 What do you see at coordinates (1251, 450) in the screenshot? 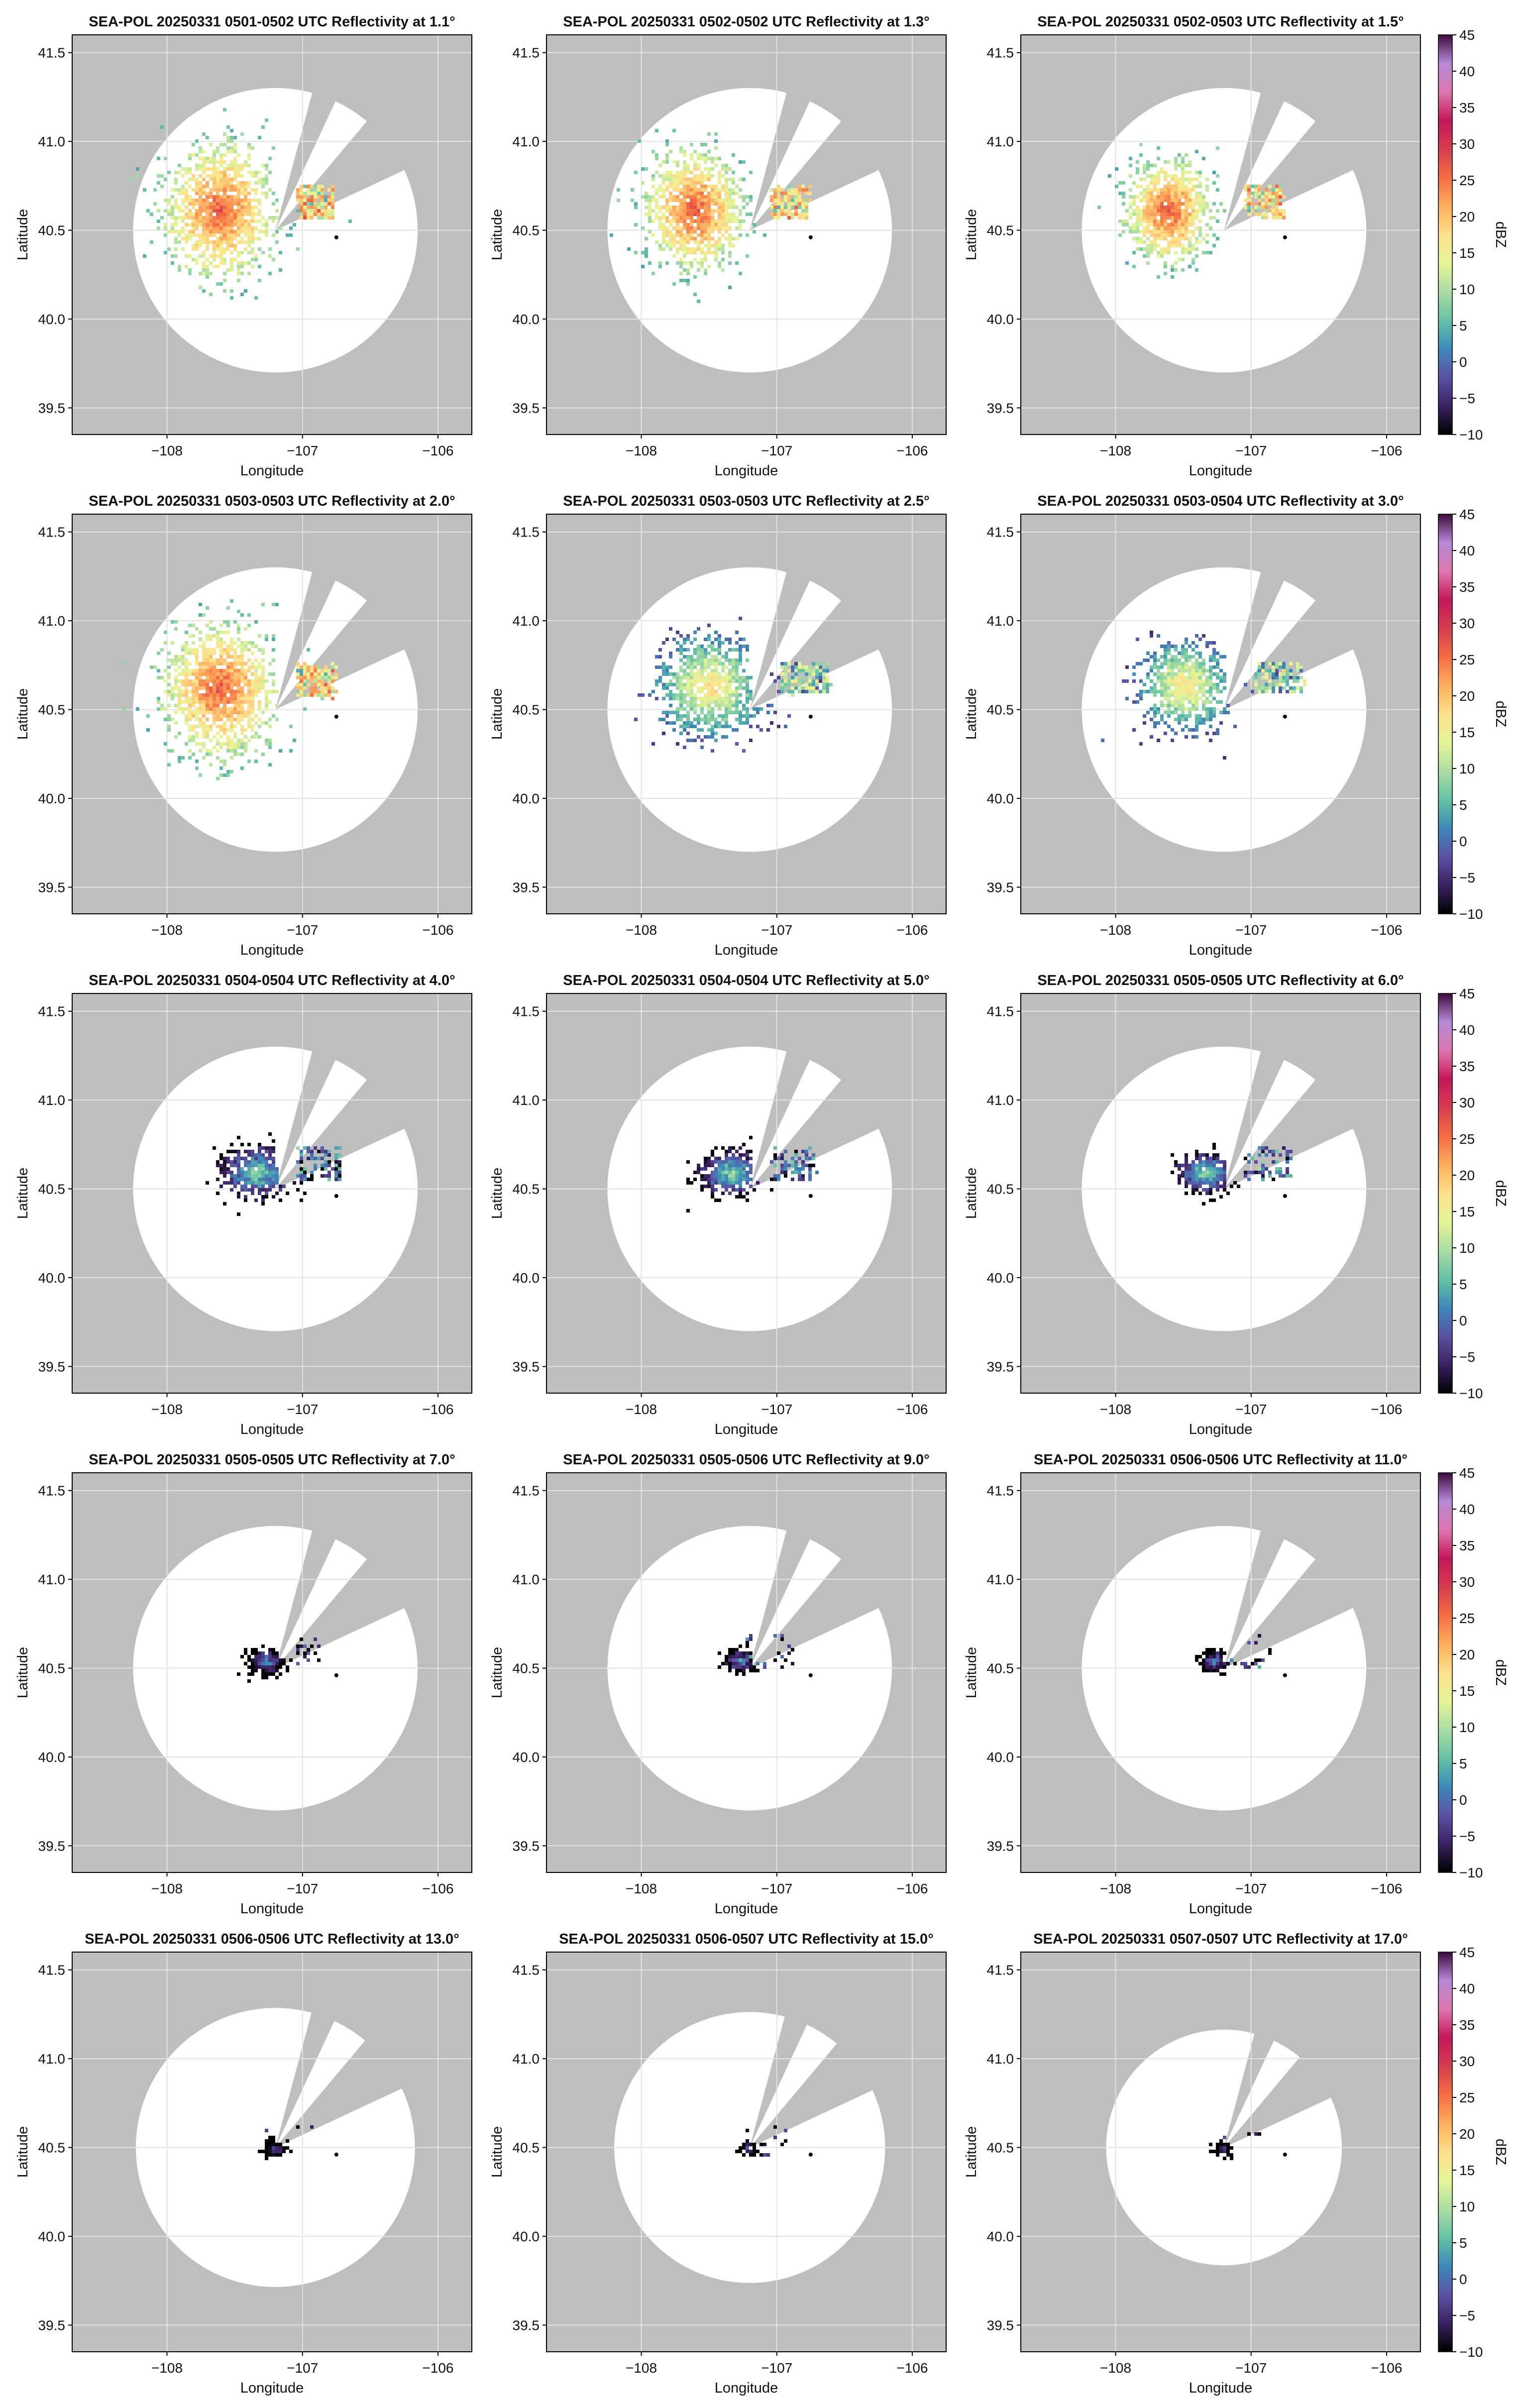
I see `x-tick-label: −107` at bounding box center [1251, 450].